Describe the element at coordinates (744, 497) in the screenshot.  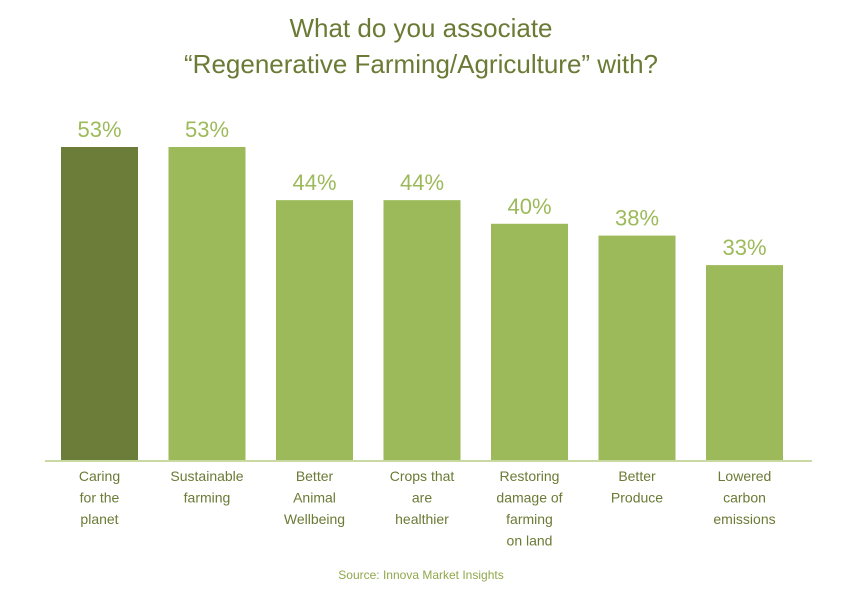
I see `category-label-6: Lowered carbon emissions` at that location.